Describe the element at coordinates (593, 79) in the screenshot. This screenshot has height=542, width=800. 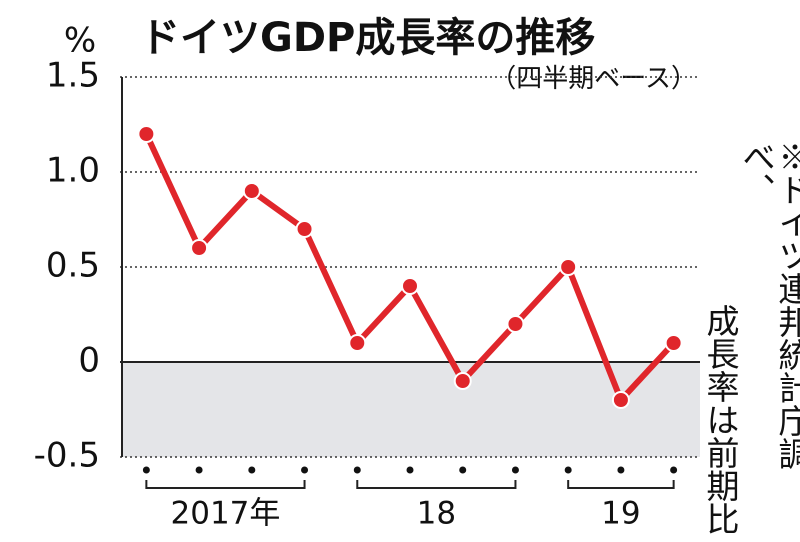
I see `chart-subtitle: （四半期ベース）` at that location.